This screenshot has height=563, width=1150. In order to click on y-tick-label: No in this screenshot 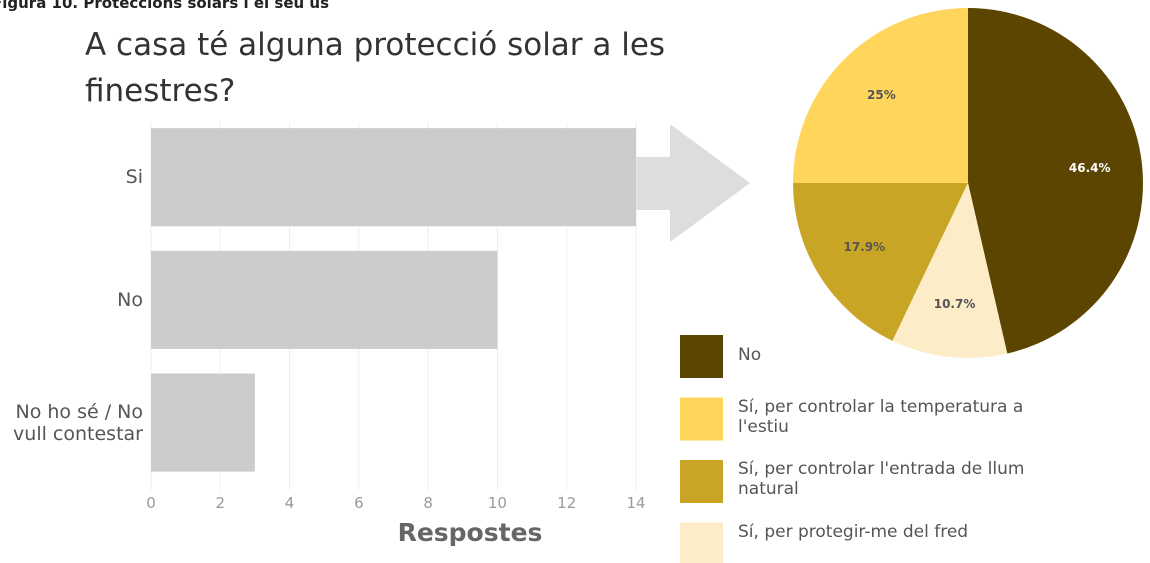, I will do `click(130, 299)`.